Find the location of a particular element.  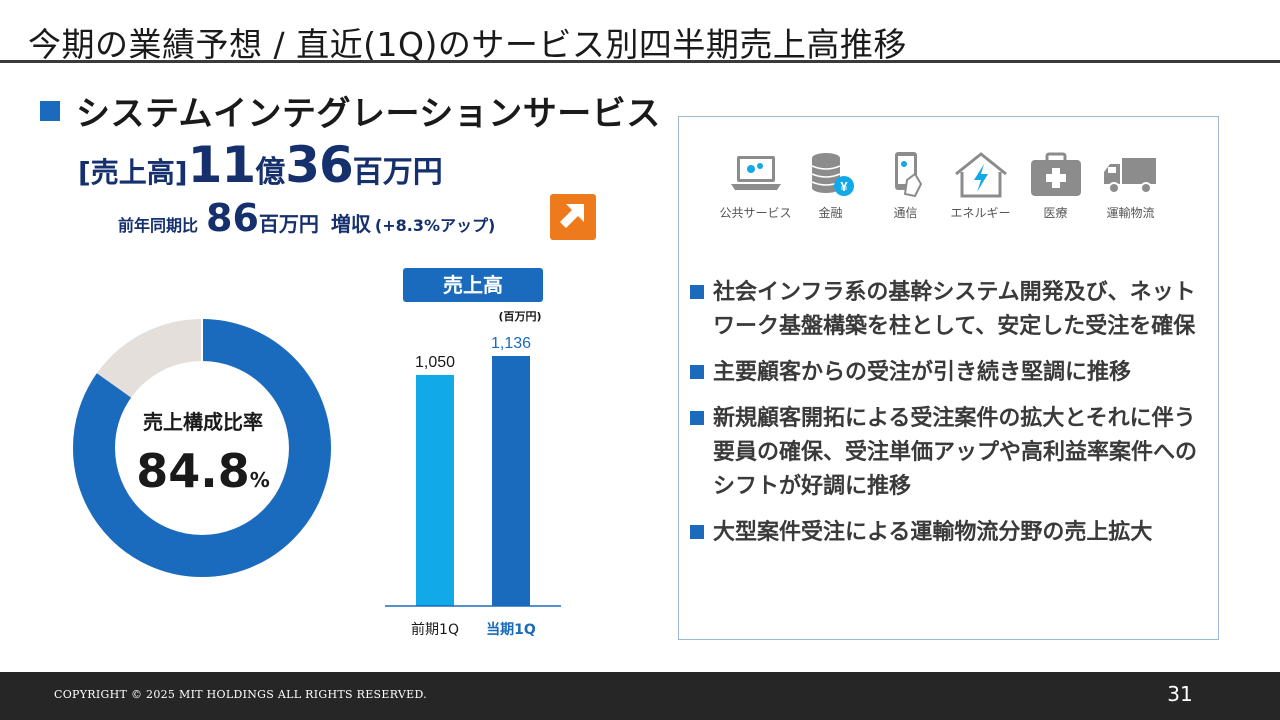

industry-icons: 公共サービス ¥ 金融 通信 エネルギー is located at coordinates (943, 185).